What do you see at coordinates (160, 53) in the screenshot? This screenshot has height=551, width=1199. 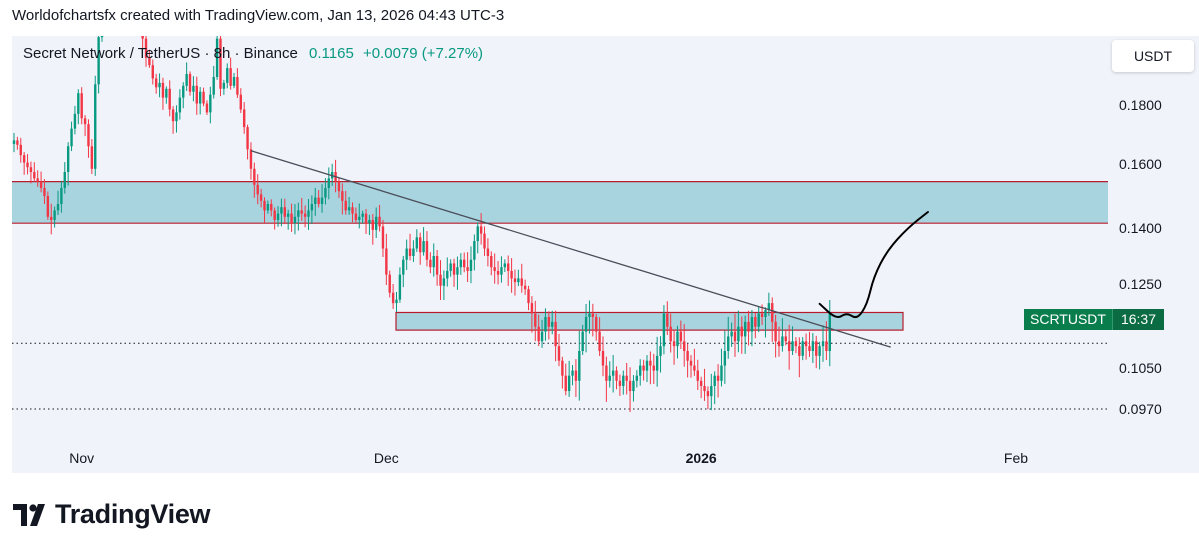 I see `legend-symbol: Secret Network / TetherUS · 8h · Binance` at bounding box center [160, 53].